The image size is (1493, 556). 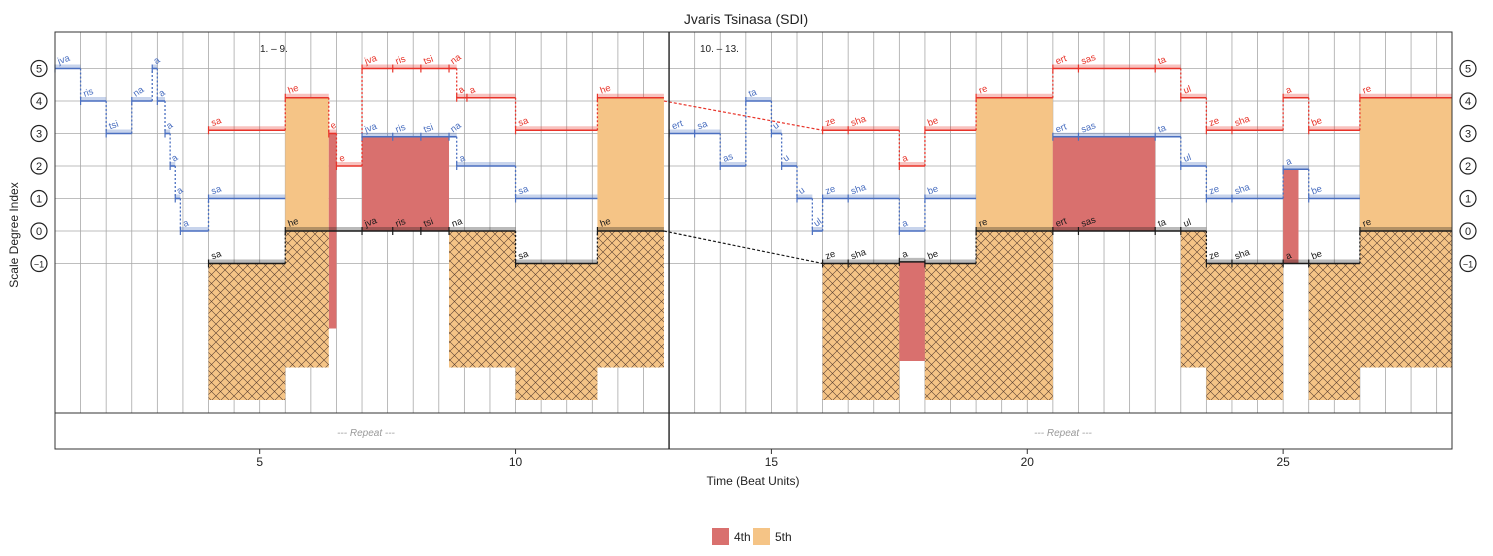 I want to click on legend-swatch-5th, so click(x=761, y=536).